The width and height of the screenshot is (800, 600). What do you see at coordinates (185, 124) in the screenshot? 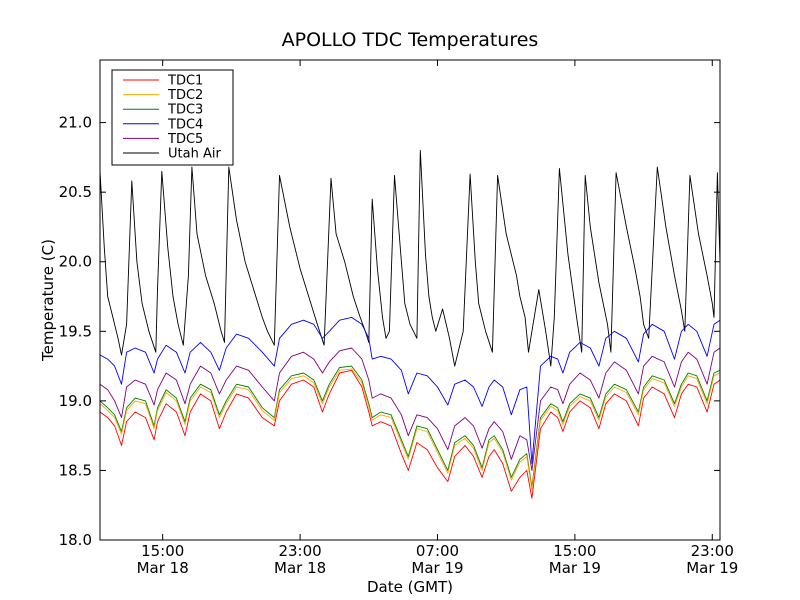
I see `legend-label: TDC4` at bounding box center [185, 124].